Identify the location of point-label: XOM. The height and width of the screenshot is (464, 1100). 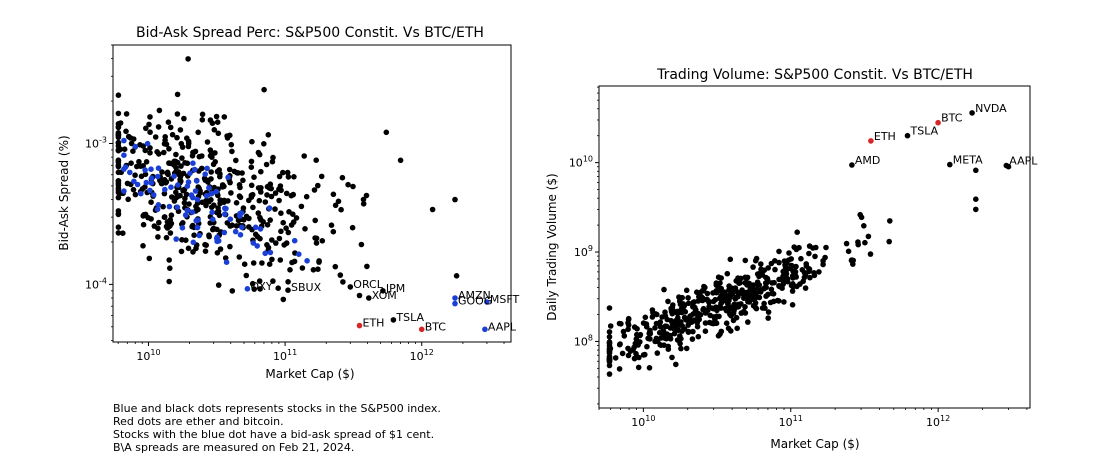
(384, 295).